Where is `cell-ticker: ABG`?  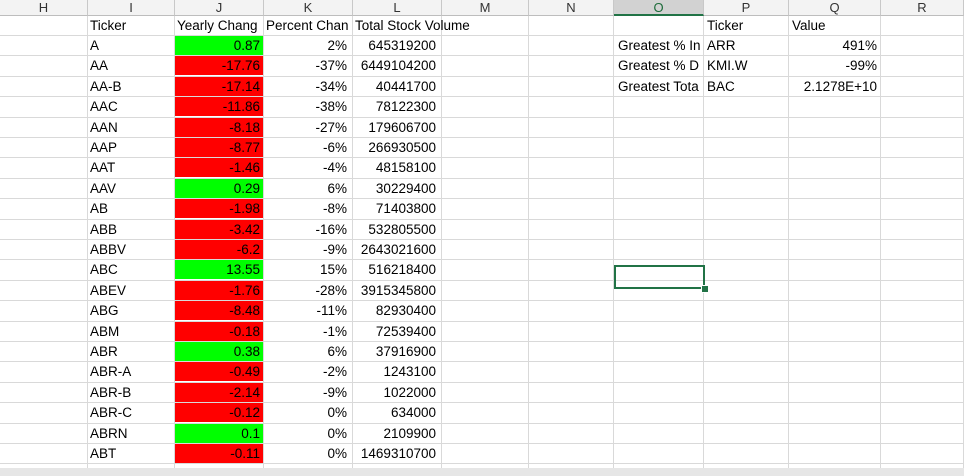
cell-ticker: ABG is located at coordinates (104, 311).